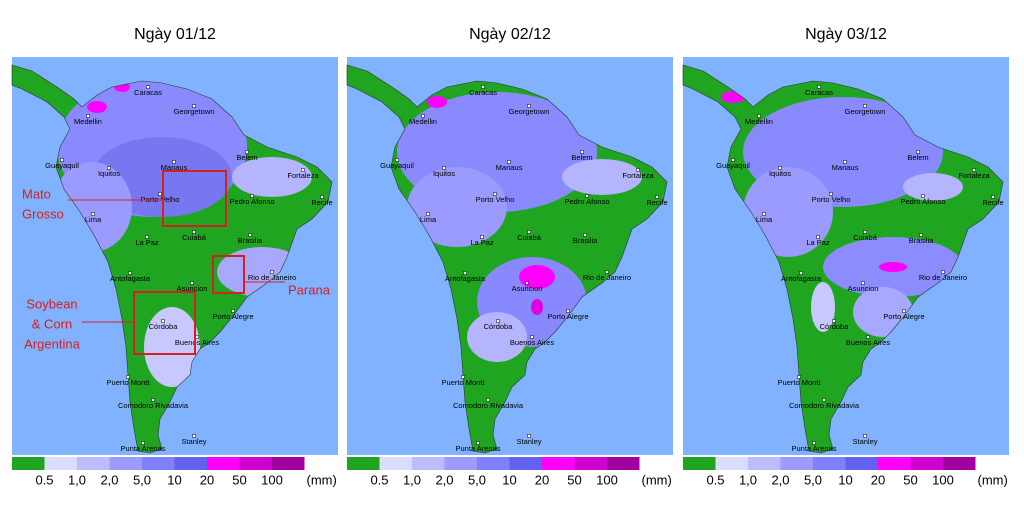 This screenshot has height=512, width=1024. What do you see at coordinates (868, 342) in the screenshot?
I see `city-label: Buenos Aires` at bounding box center [868, 342].